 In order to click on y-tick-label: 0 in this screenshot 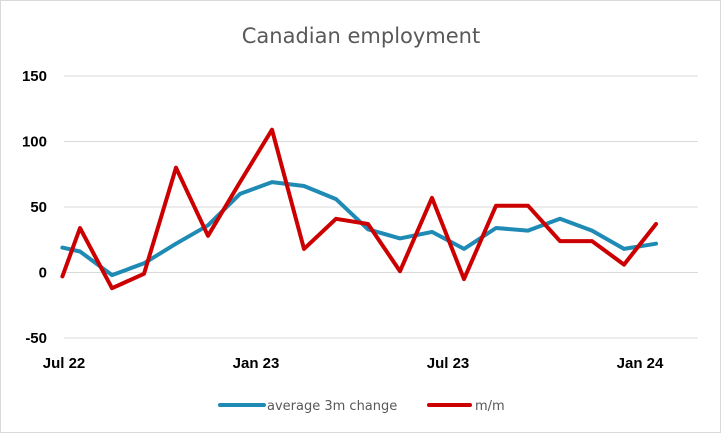, I will do `click(43, 273)`.